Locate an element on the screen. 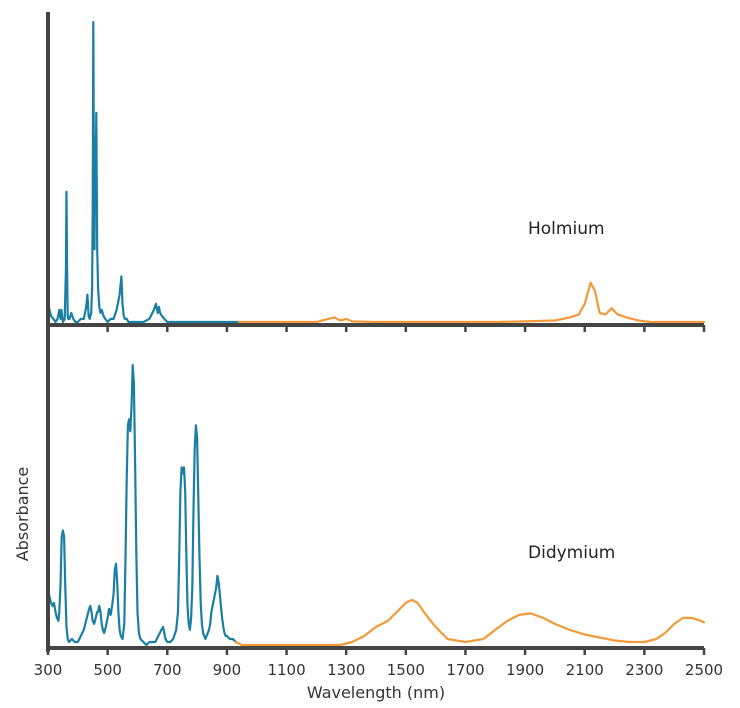 Image resolution: width=740 pixels, height=708 pixels. x-tick-label: 1300 is located at coordinates (346, 670).